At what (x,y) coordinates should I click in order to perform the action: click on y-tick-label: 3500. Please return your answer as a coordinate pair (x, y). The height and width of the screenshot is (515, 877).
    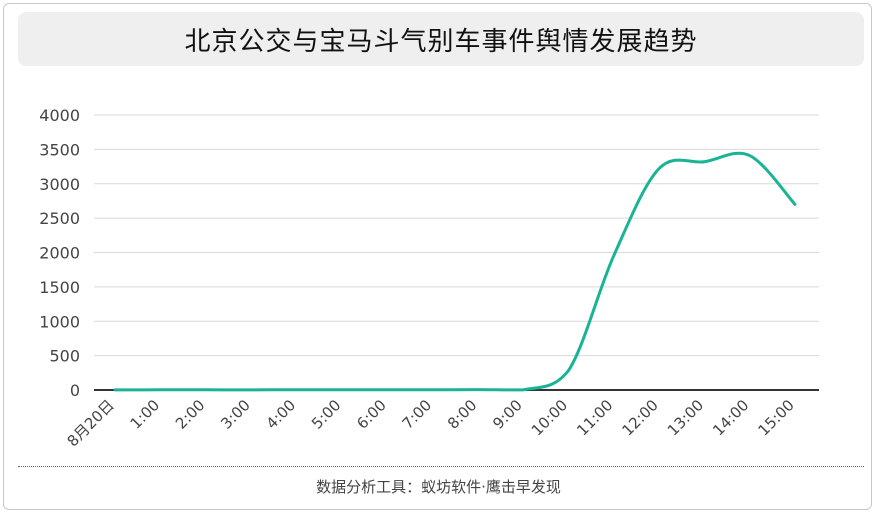
    Looking at the image, I should click on (59, 149).